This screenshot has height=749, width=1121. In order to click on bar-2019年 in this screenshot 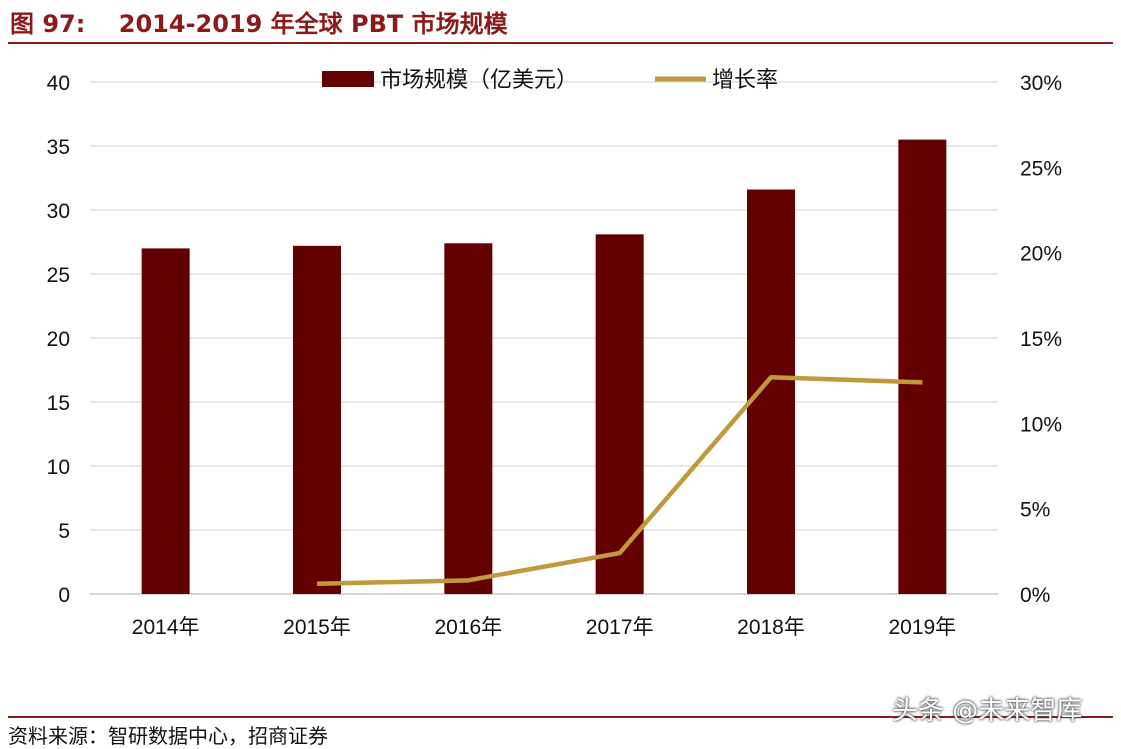, I will do `click(922, 366)`.